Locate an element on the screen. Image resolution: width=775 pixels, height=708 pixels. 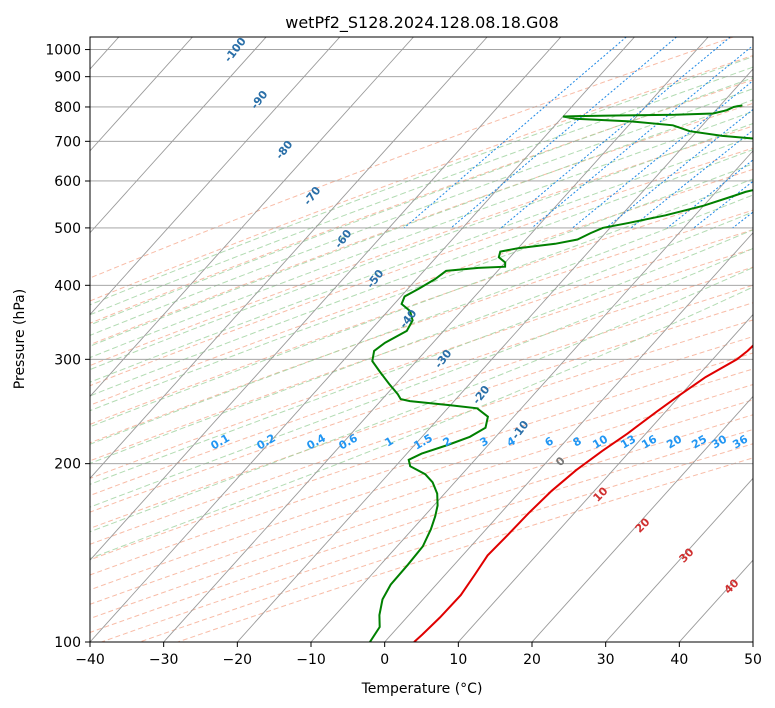
mixing-ratio-label: 0.2 is located at coordinates (266, 441).